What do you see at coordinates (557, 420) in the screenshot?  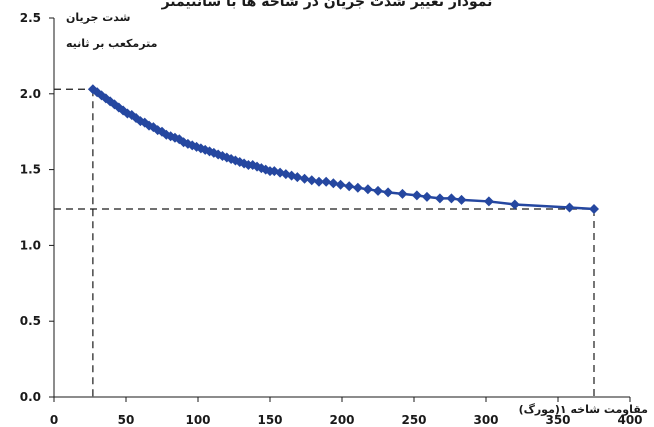 I see `x-tick-label: 350` at bounding box center [557, 420].